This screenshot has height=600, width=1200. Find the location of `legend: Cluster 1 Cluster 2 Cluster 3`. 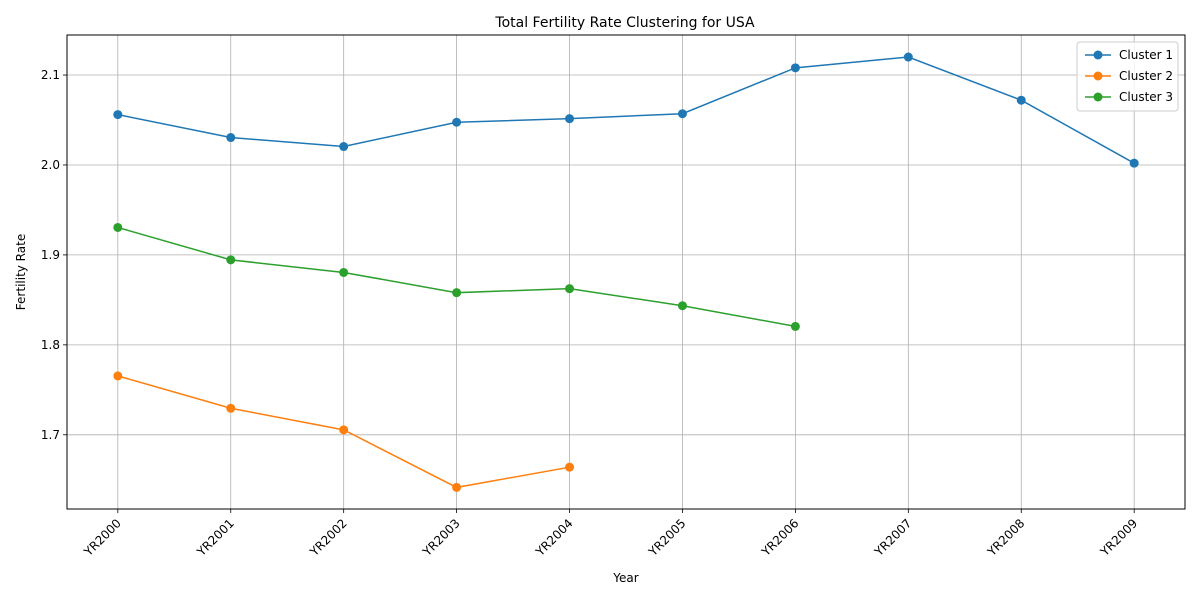

legend: Cluster 1 Cluster 2 Cluster 3 is located at coordinates (1127, 76).